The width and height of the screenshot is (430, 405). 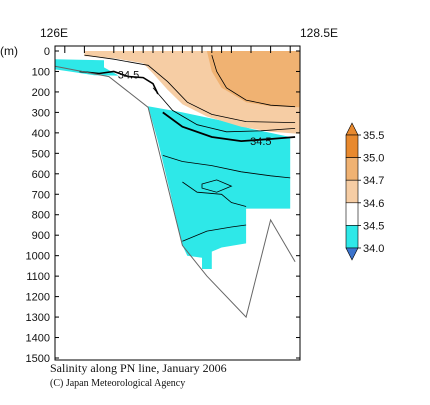 I want to click on contour-34.45-eddy, so click(x=217, y=186).